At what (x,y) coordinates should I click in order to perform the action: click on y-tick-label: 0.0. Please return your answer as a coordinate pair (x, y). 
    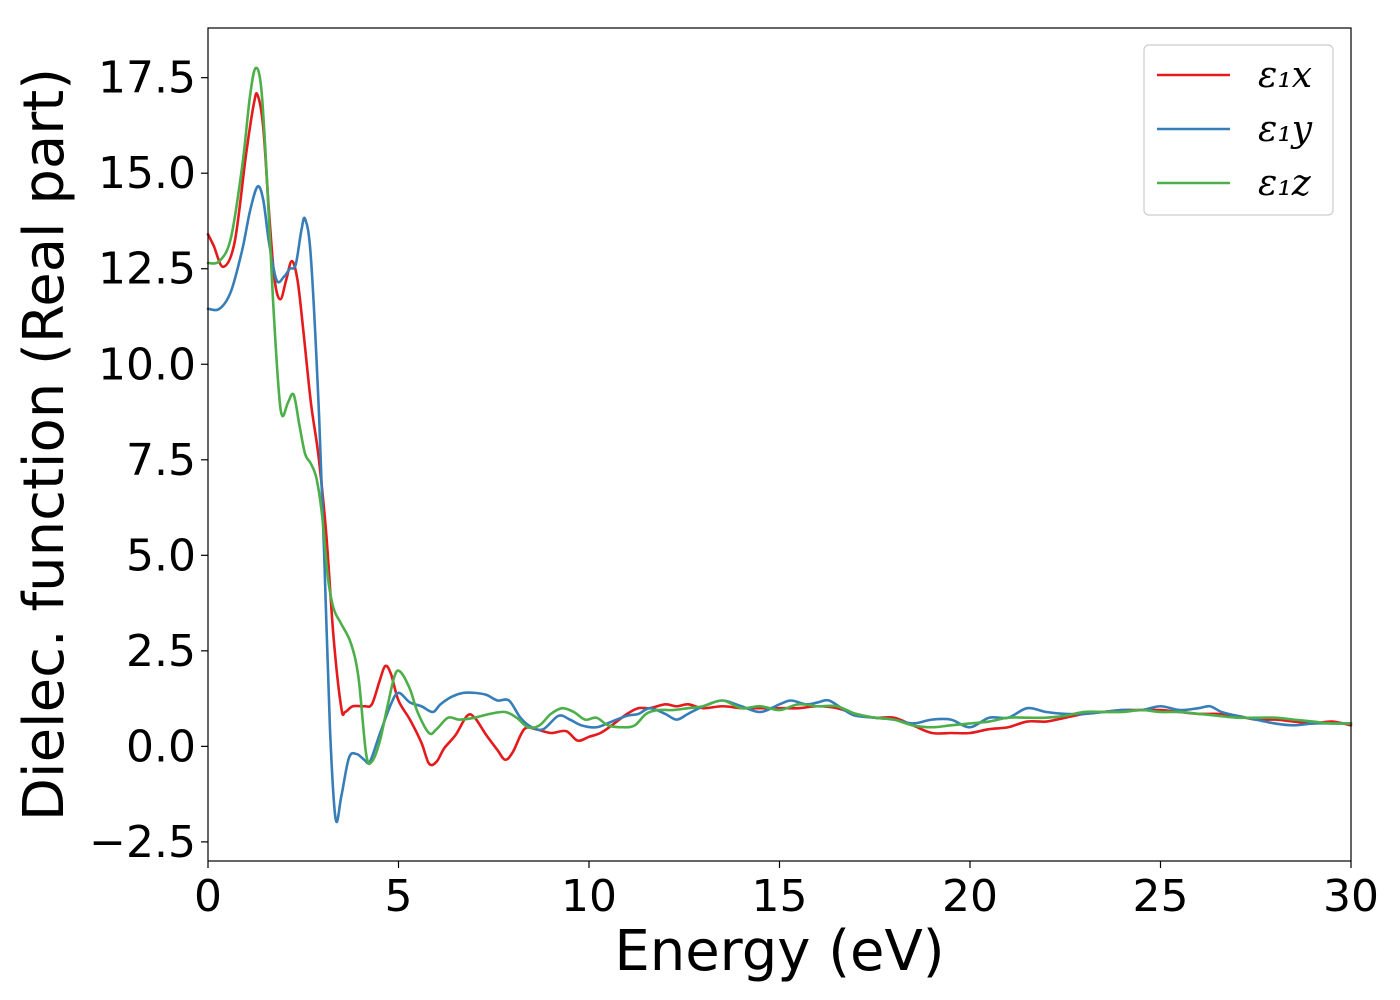
    Looking at the image, I should click on (161, 746).